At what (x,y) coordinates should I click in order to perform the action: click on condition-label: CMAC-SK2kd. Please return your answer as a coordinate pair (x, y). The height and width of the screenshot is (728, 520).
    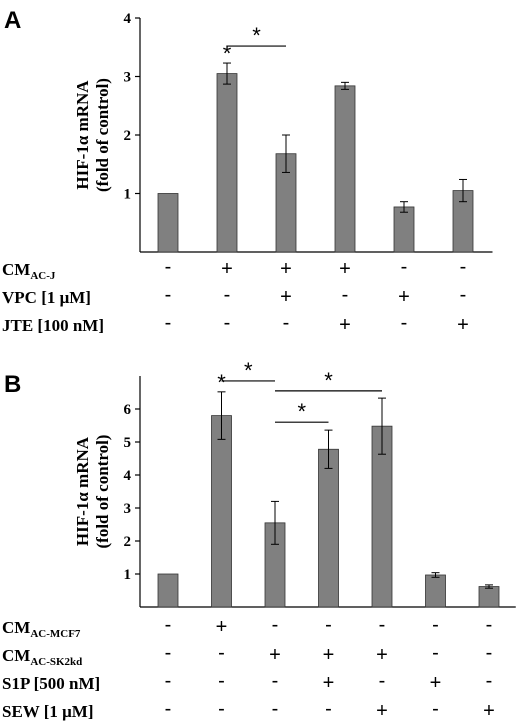
    Looking at the image, I should click on (42, 657).